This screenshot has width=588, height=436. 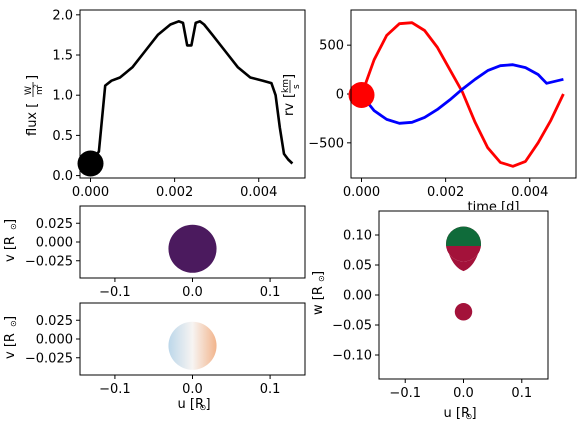 I want to click on rv-marker, so click(x=361, y=94).